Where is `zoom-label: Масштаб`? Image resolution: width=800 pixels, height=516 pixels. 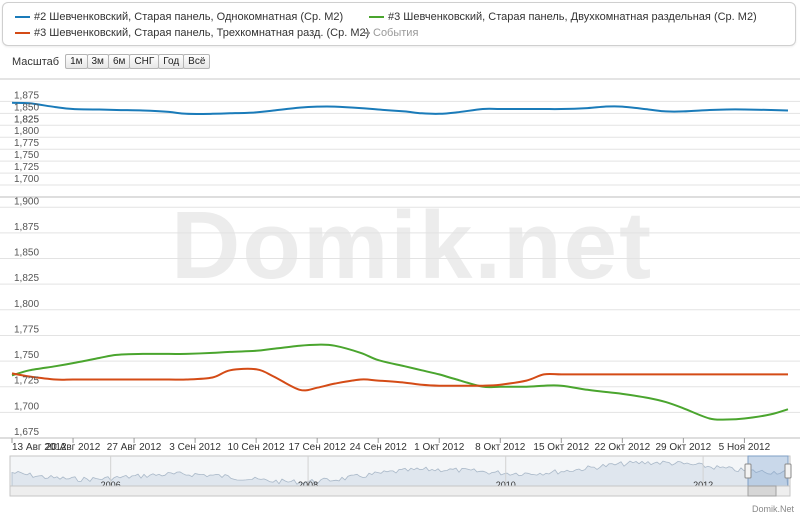 zoom-label: Масштаб is located at coordinates (36, 61).